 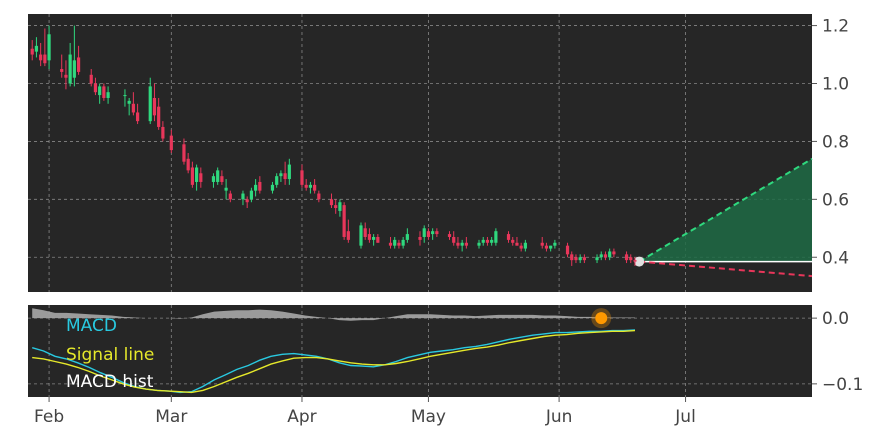 I want to click on signal-line, so click(x=334, y=361).